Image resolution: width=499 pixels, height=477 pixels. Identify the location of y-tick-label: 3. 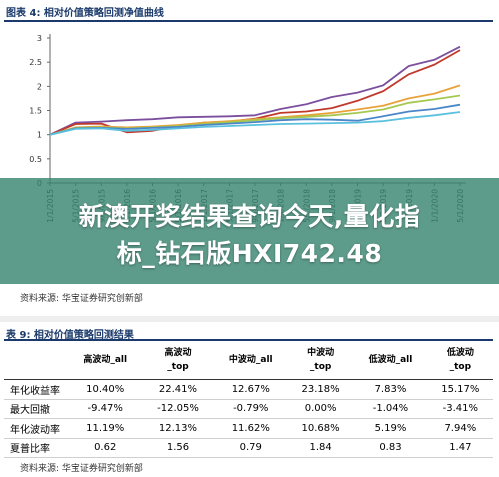
(39, 38).